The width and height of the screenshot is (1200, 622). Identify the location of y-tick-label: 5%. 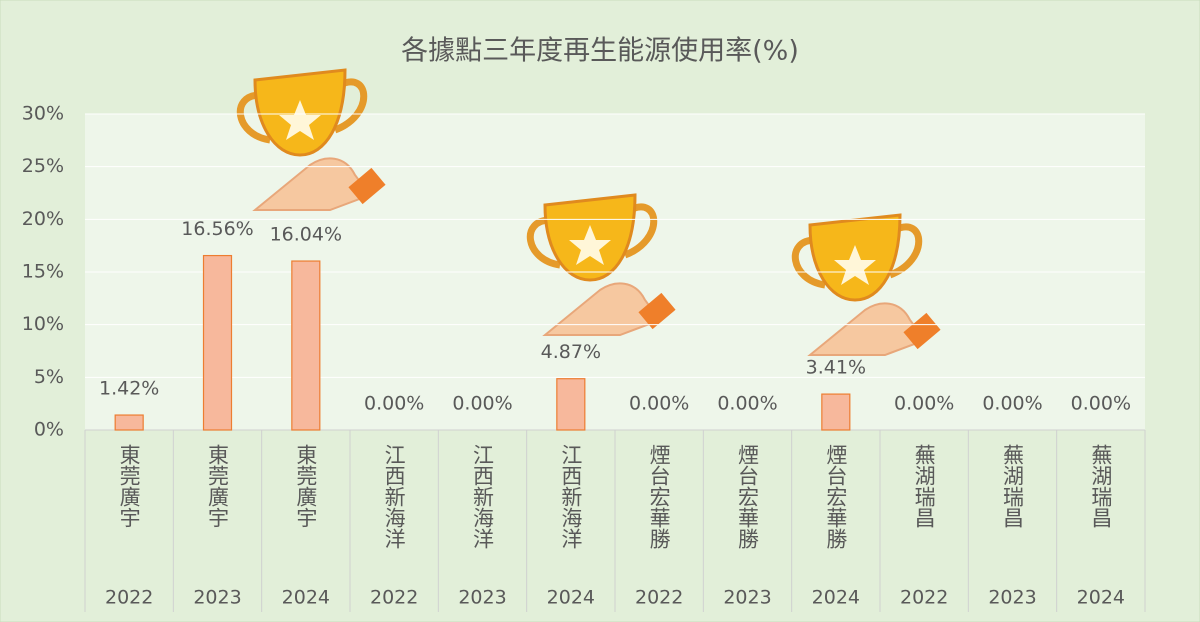
(49, 377).